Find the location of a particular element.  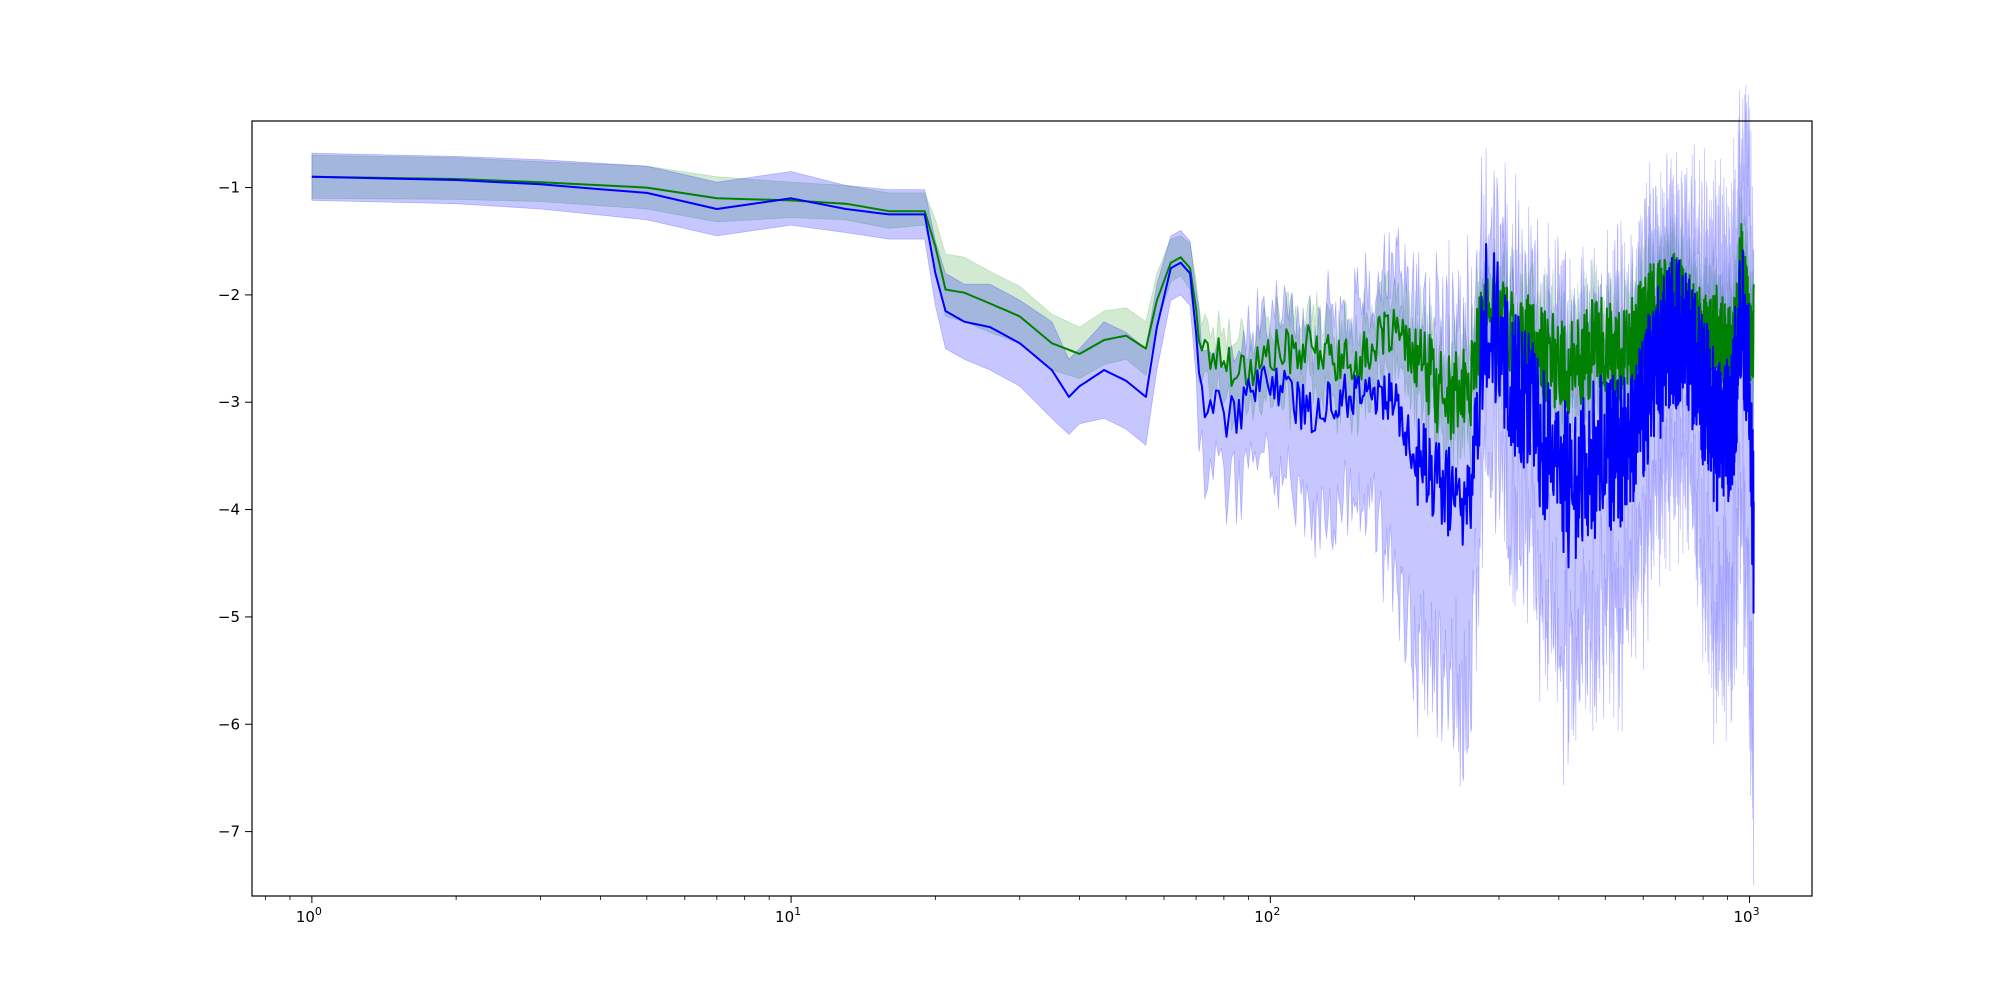

y-tick-label: −1 is located at coordinates (229, 188).